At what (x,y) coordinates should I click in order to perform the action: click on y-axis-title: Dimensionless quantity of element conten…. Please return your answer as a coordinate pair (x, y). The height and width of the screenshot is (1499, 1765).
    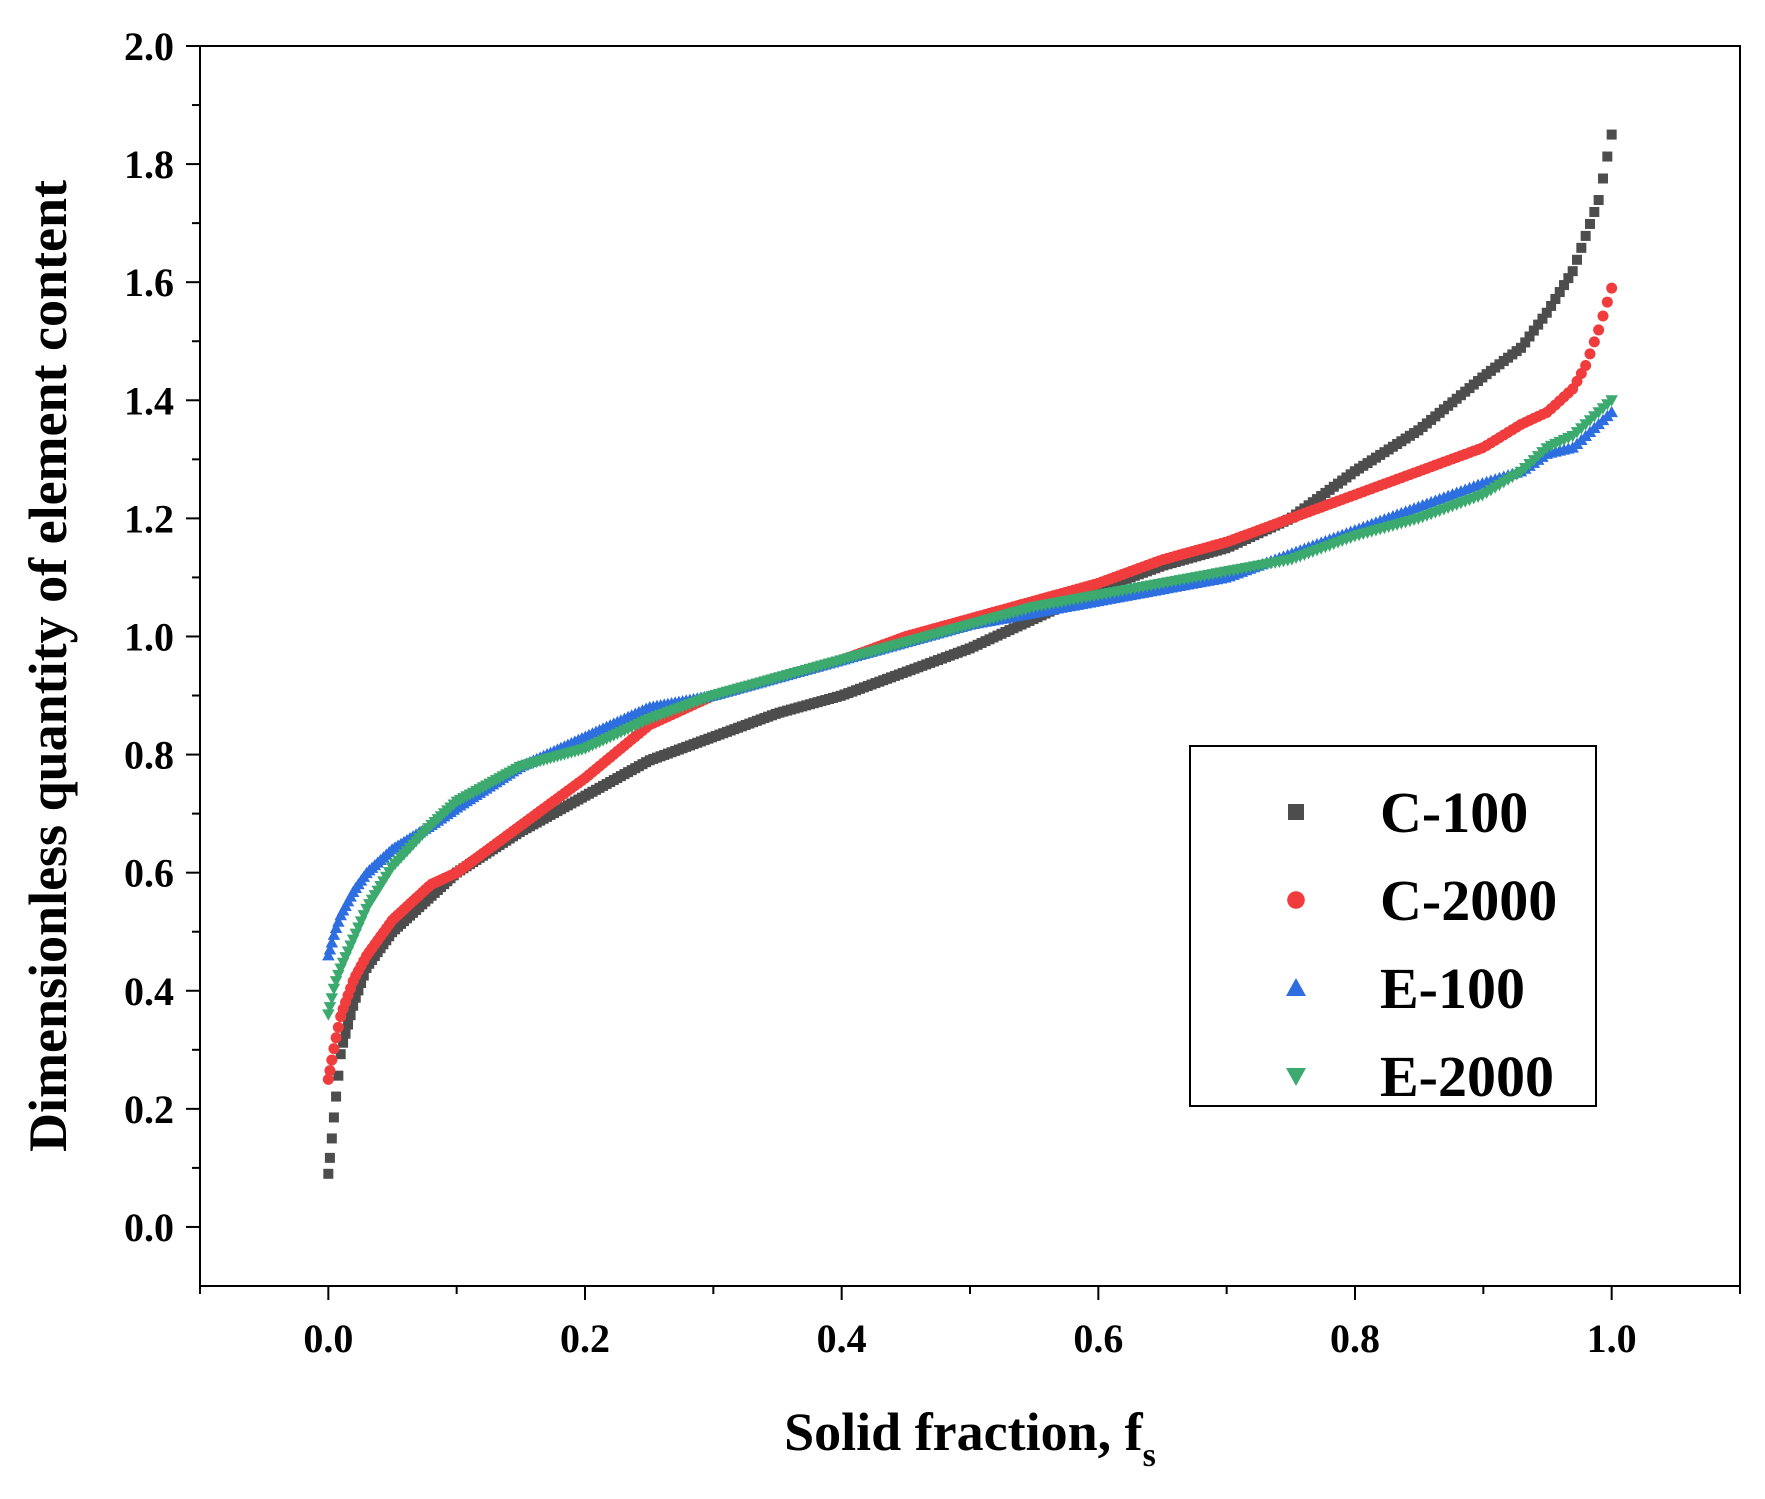
    Looking at the image, I should click on (48, 666).